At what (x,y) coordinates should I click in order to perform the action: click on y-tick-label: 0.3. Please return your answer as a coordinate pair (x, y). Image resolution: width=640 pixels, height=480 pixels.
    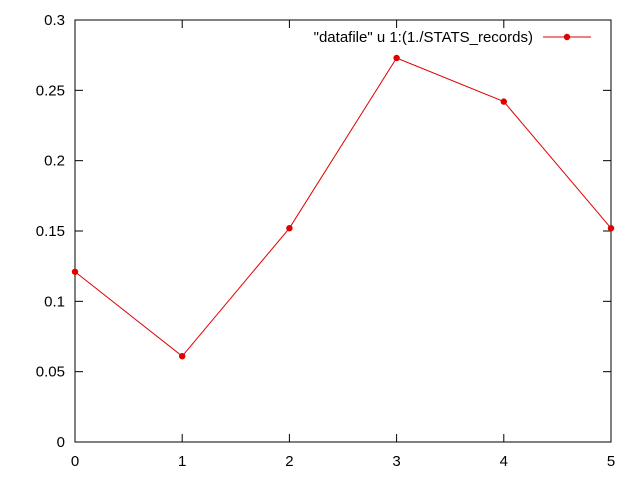
    Looking at the image, I should click on (54, 20).